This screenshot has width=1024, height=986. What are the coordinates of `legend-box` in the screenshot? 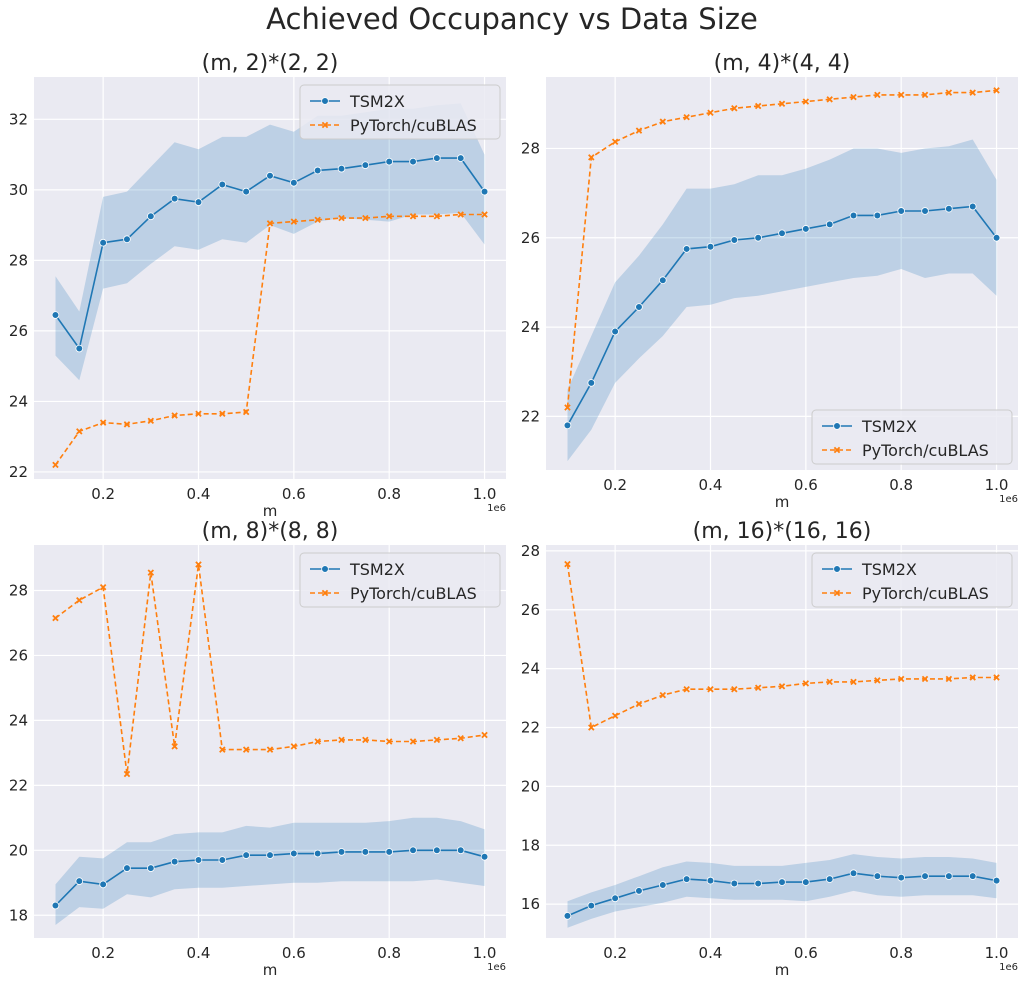 It's located at (400, 112).